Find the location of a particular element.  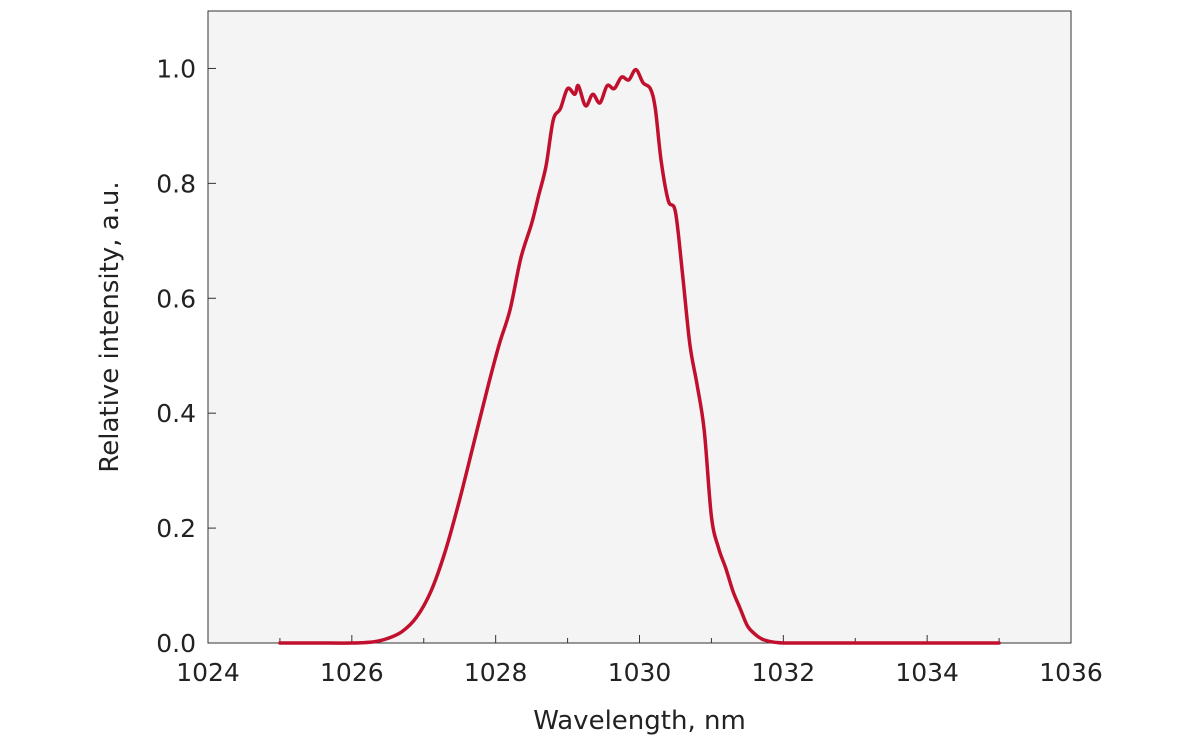

y-tick-label: 0.8 is located at coordinates (176, 183).